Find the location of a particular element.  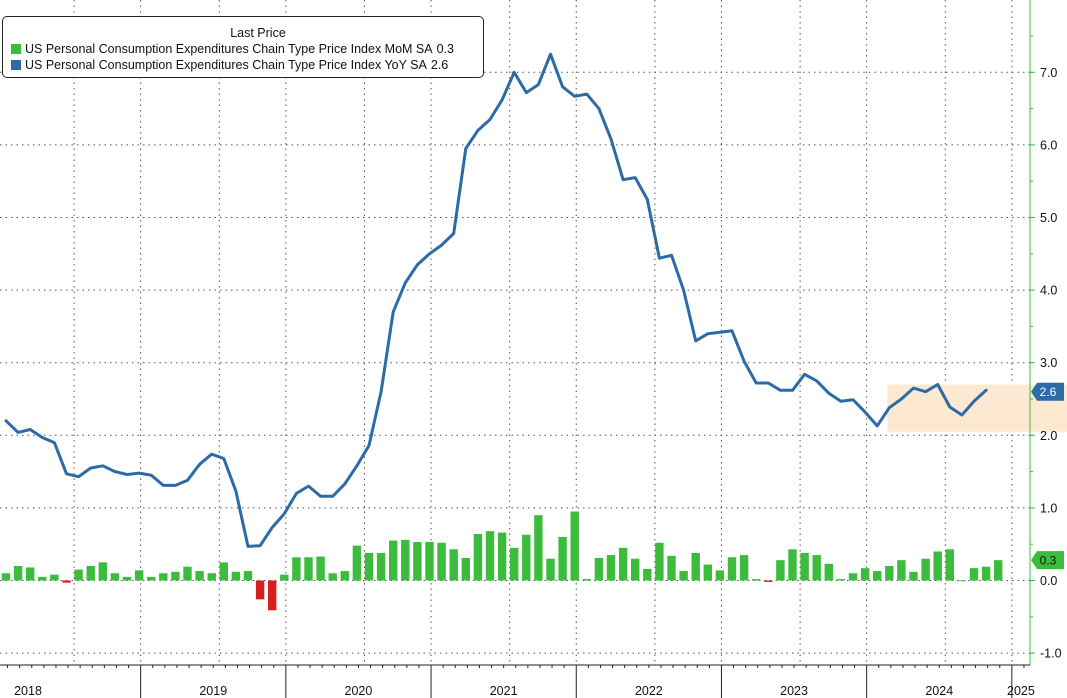

x-tick-label: 2024 is located at coordinates (939, 691).